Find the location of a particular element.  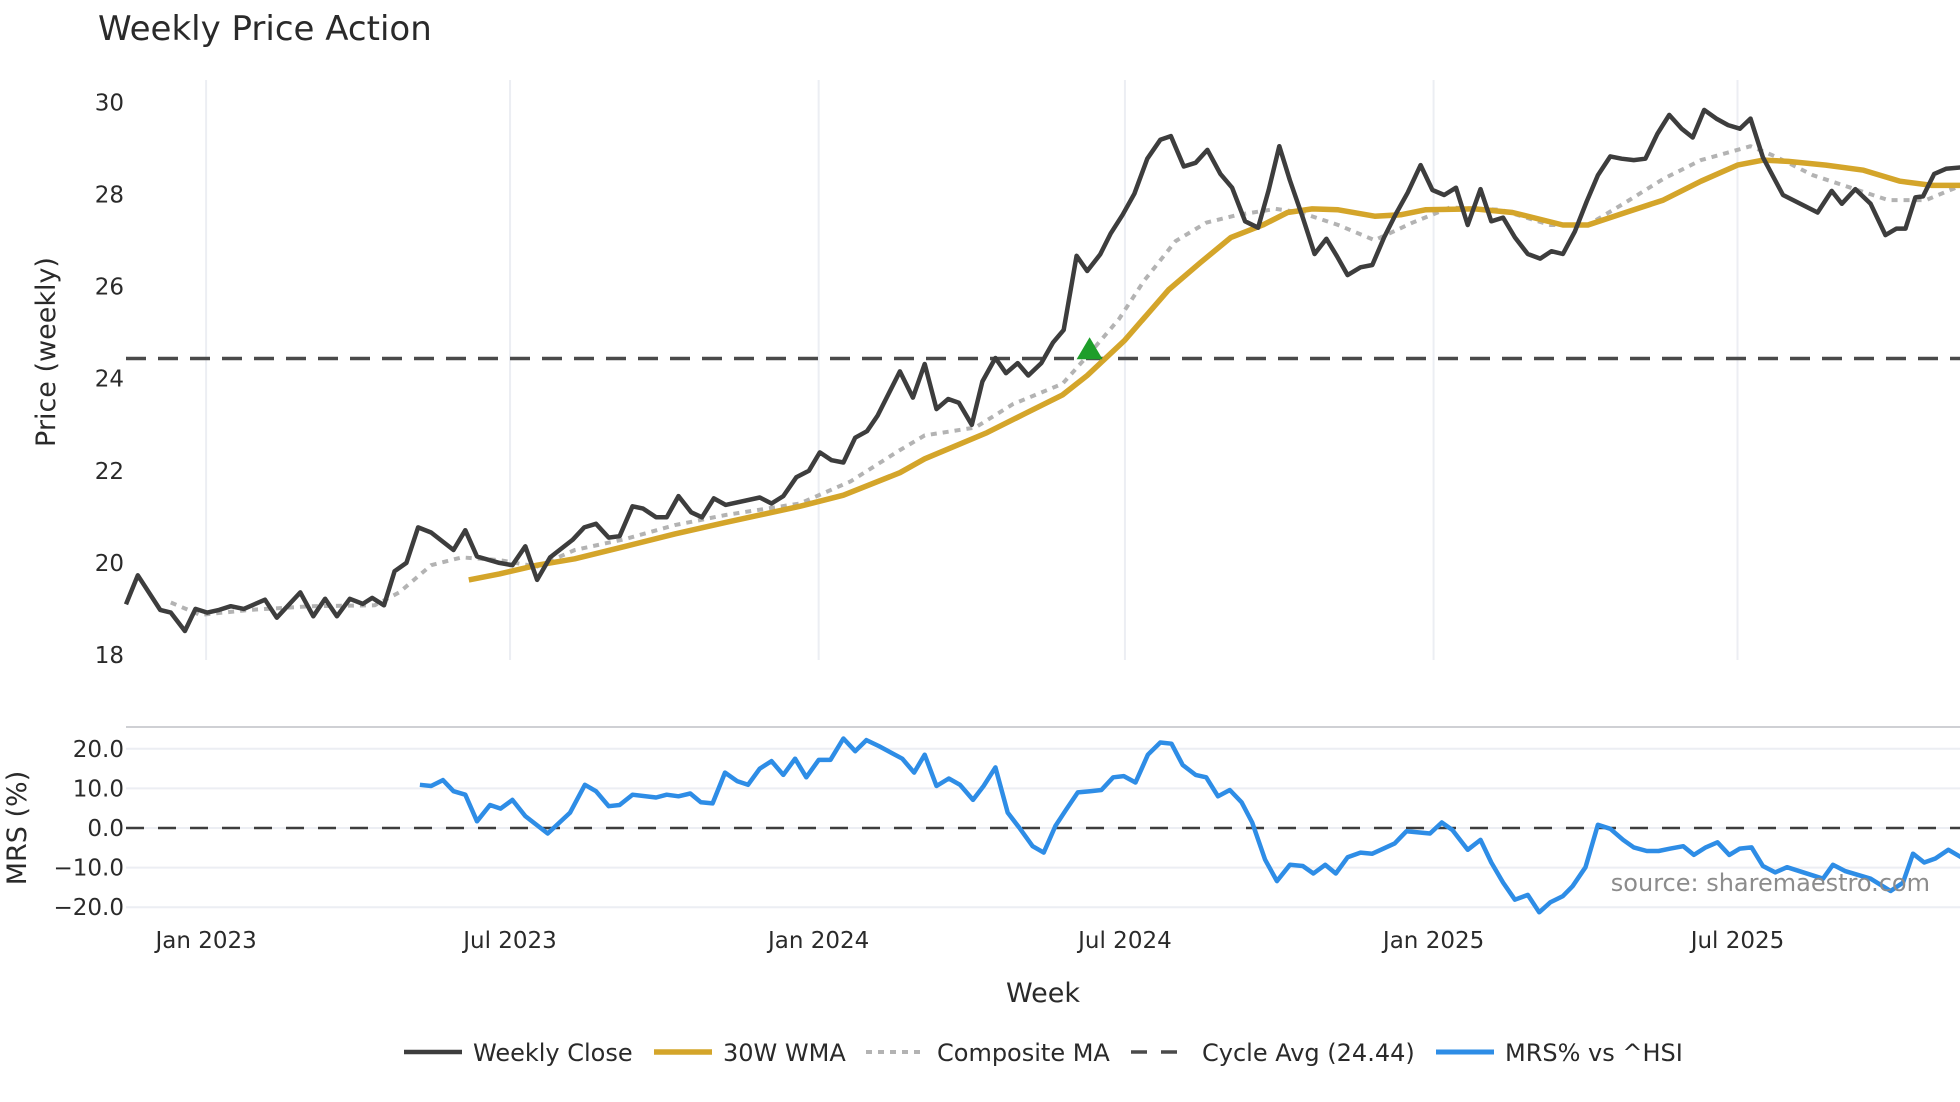

mrs-y-axis-label: MRS (%) is located at coordinates (17, 828).